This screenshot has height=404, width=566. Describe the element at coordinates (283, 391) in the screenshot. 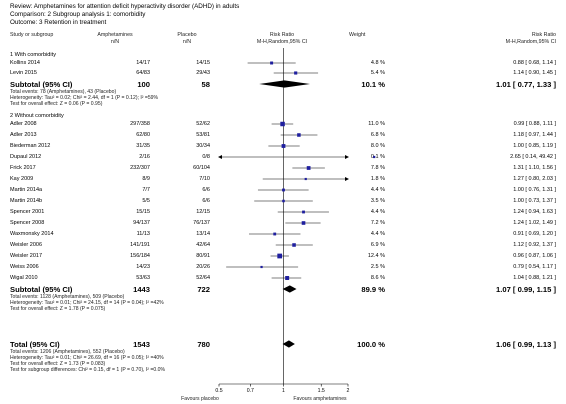

I see `x-axis-tick-label: 1` at that location.